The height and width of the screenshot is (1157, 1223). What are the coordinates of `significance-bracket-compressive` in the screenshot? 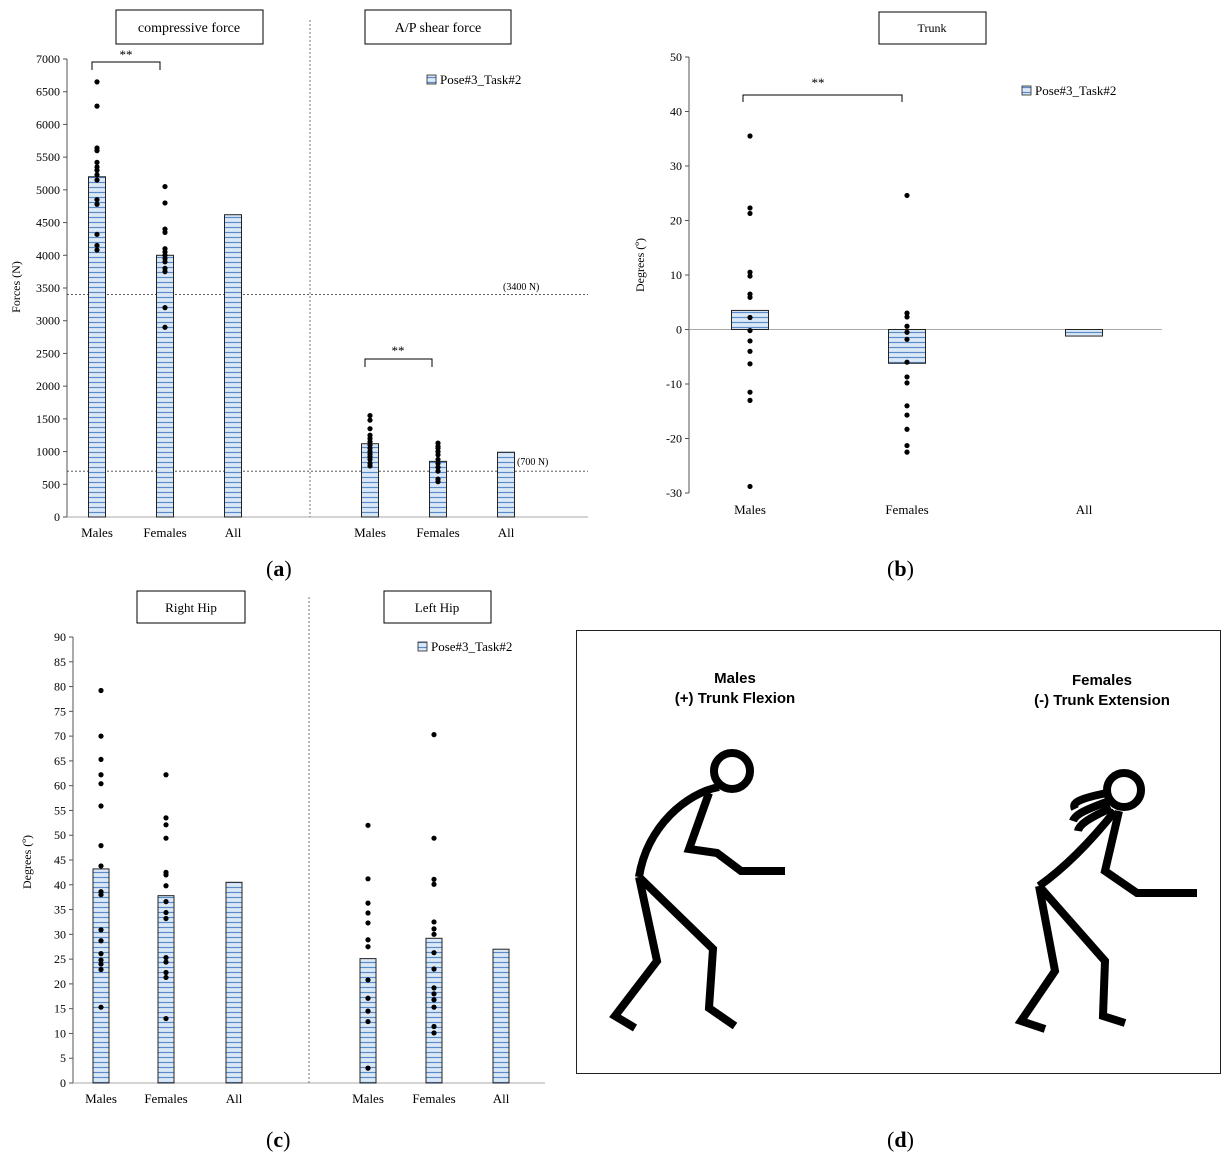 It's located at (126, 65).